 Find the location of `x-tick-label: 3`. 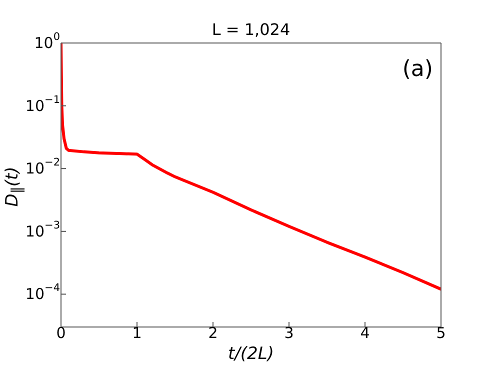

x-tick-label: 3 is located at coordinates (289, 333).